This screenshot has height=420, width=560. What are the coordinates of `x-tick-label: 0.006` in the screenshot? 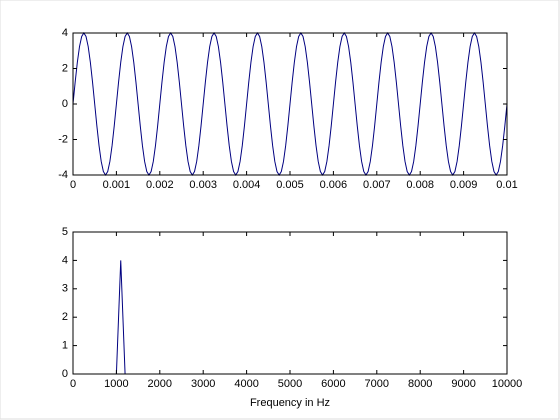 It's located at (334, 185).